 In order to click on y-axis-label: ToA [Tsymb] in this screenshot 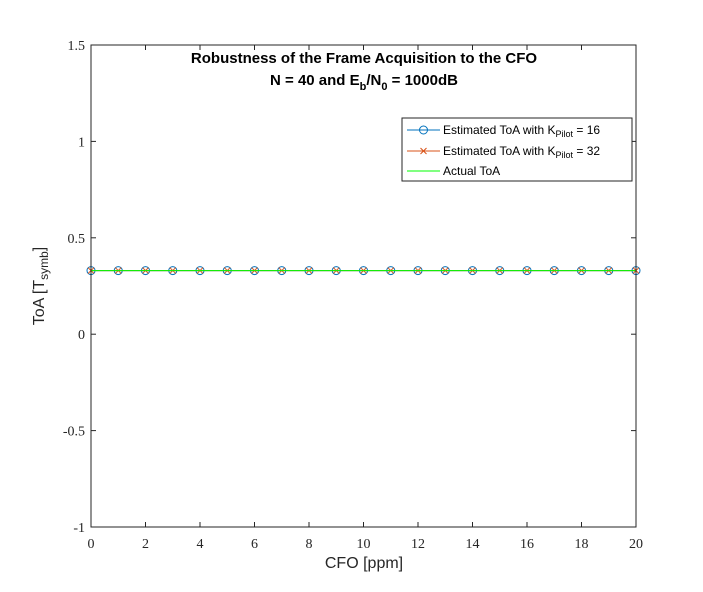, I will do `click(41, 286)`.